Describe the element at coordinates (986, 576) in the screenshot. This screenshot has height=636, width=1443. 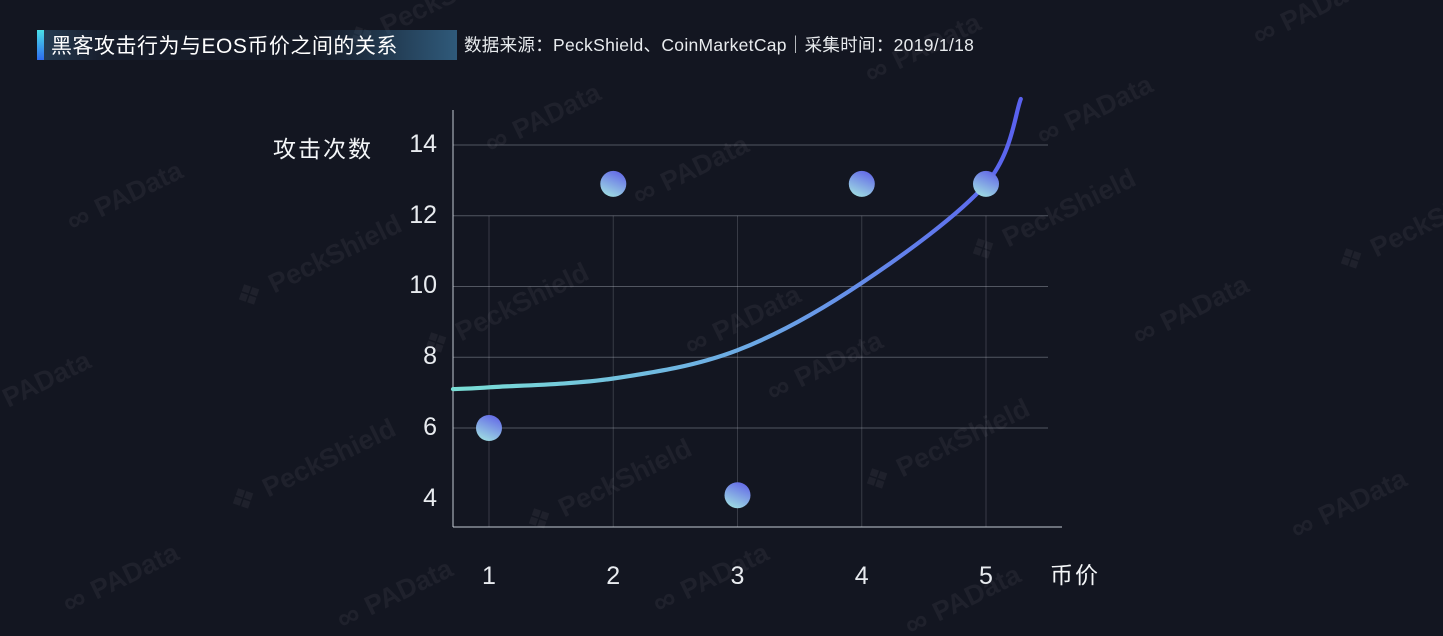
I see `x-tick-label: 5` at that location.